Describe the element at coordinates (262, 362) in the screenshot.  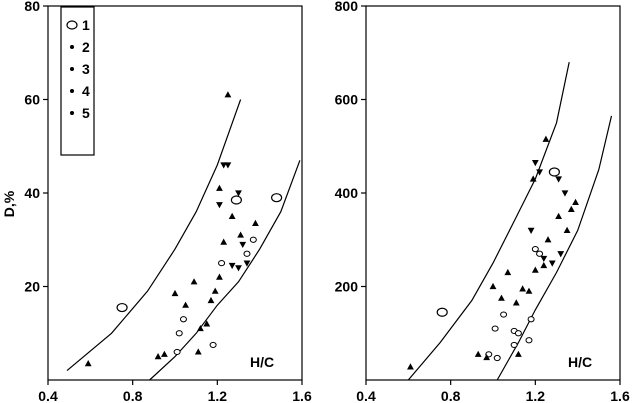
I see `left-hc-annotation: H/C` at that location.